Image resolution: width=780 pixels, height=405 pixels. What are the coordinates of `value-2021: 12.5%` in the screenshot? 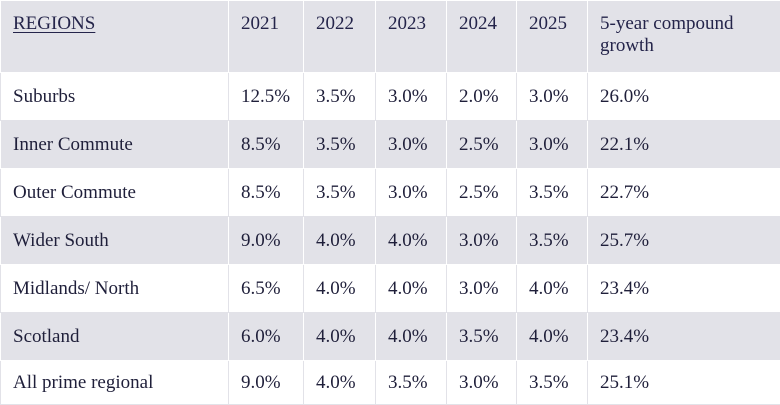 It's located at (266, 97).